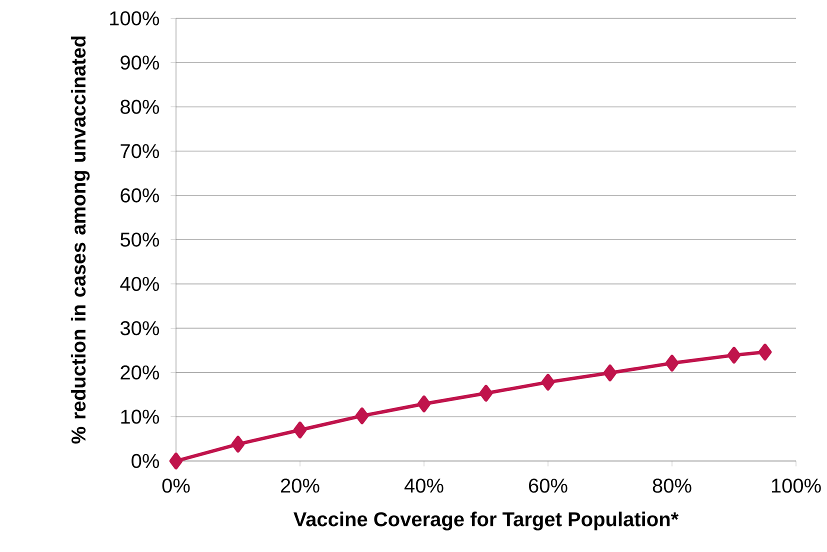 The width and height of the screenshot is (827, 552). What do you see at coordinates (140, 107) in the screenshot?
I see `y-tick-label: 80%` at bounding box center [140, 107].